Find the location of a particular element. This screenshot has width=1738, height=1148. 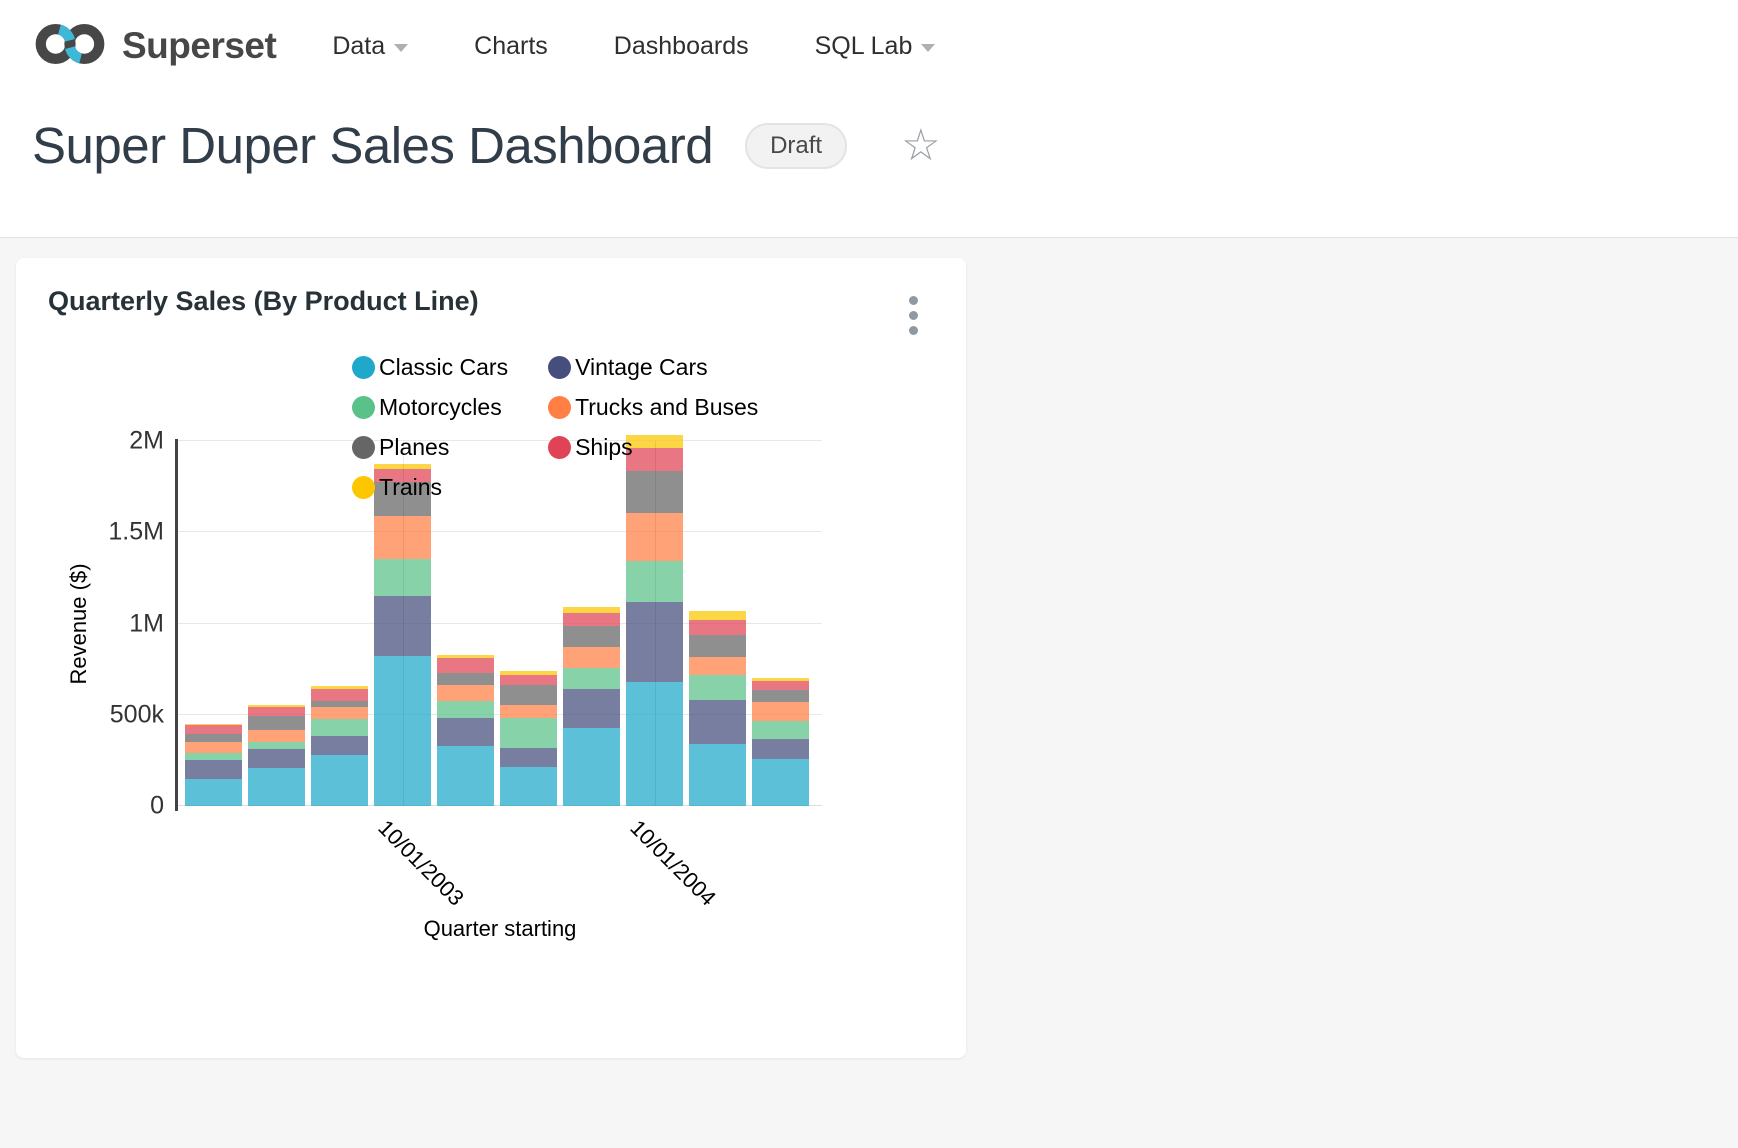

legend-item-Trains: Trains is located at coordinates (430, 487).